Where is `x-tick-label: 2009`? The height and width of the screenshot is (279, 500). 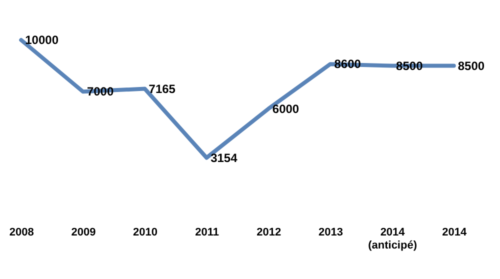 x-tick-label: 2009 is located at coordinates (83, 232).